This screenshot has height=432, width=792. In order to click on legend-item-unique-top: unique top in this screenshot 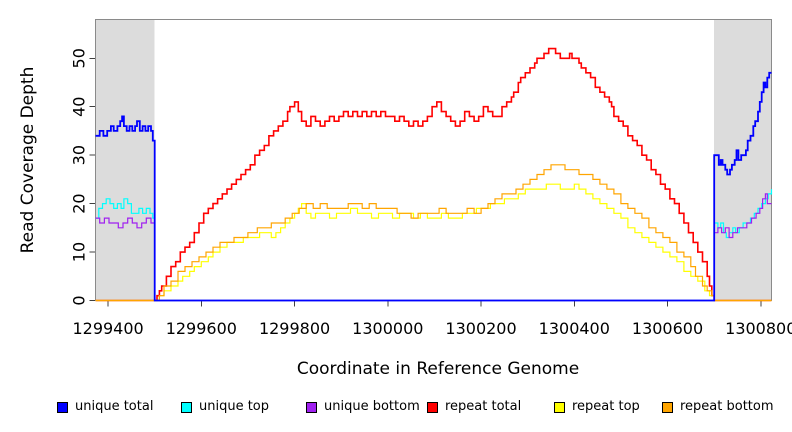, I will do `click(225, 407)`.